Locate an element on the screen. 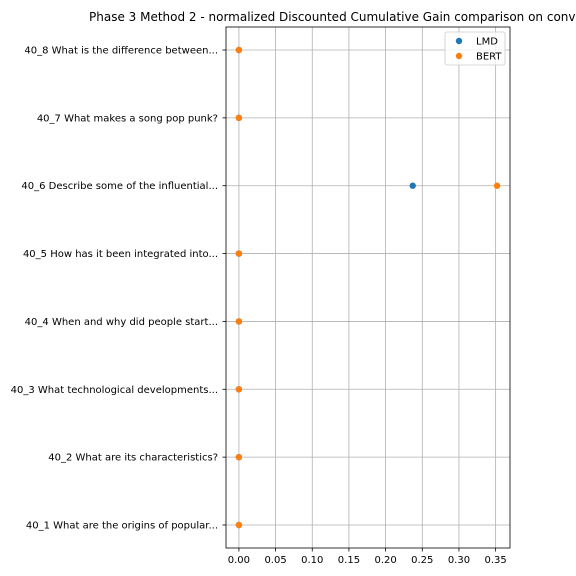  legend: LMD BERT is located at coordinates (475, 48).